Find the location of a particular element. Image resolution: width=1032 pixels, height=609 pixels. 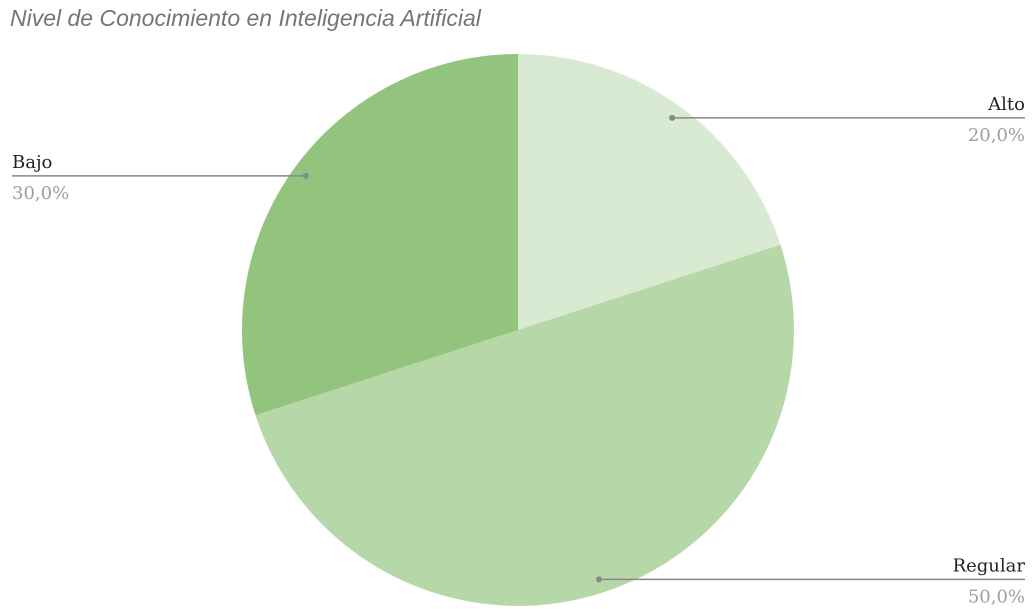

slice-label: Regular is located at coordinates (989, 565).